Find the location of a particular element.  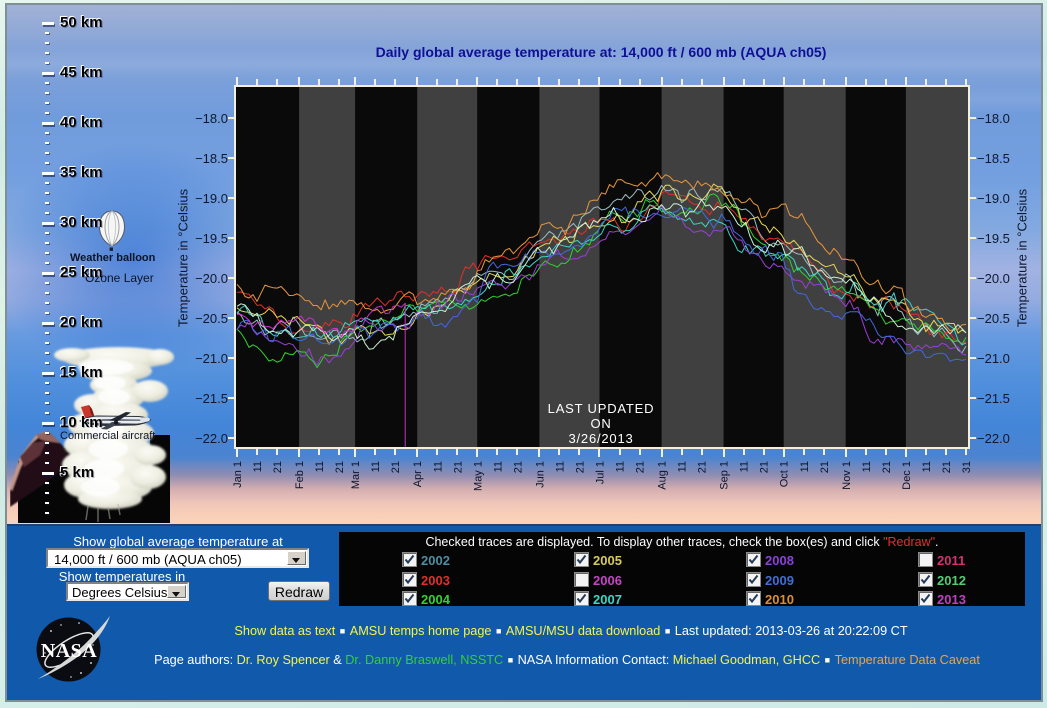

svg-text: 31 is located at coordinates (967, 467).